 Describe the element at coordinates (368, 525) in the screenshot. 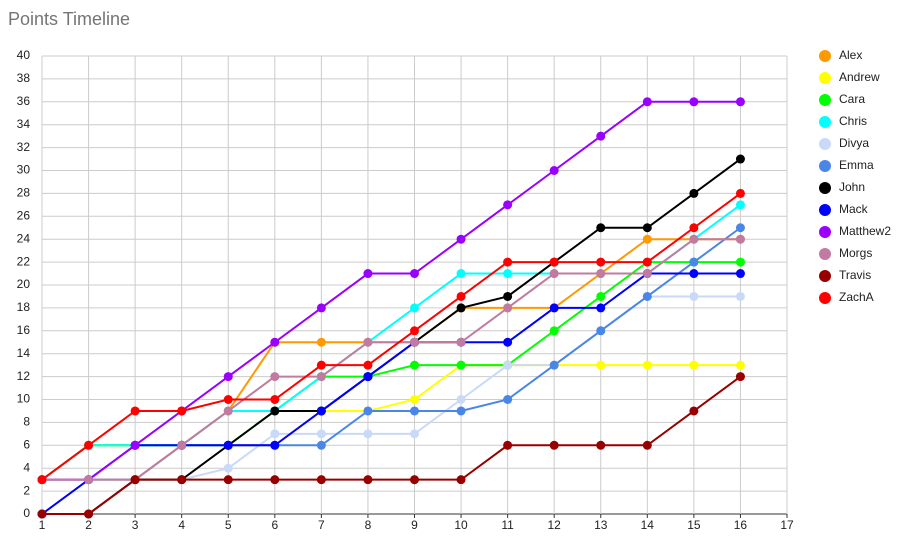

I see `x-tick-label: 8` at that location.